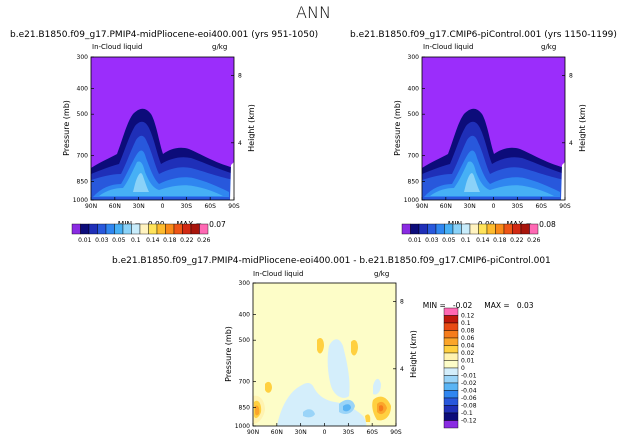 Image resolution: width=627 pixels, height=442 pixels. What do you see at coordinates (228, 354) in the screenshot?
I see `panel3-ylabel: Pressure (mb)` at bounding box center [228, 354].